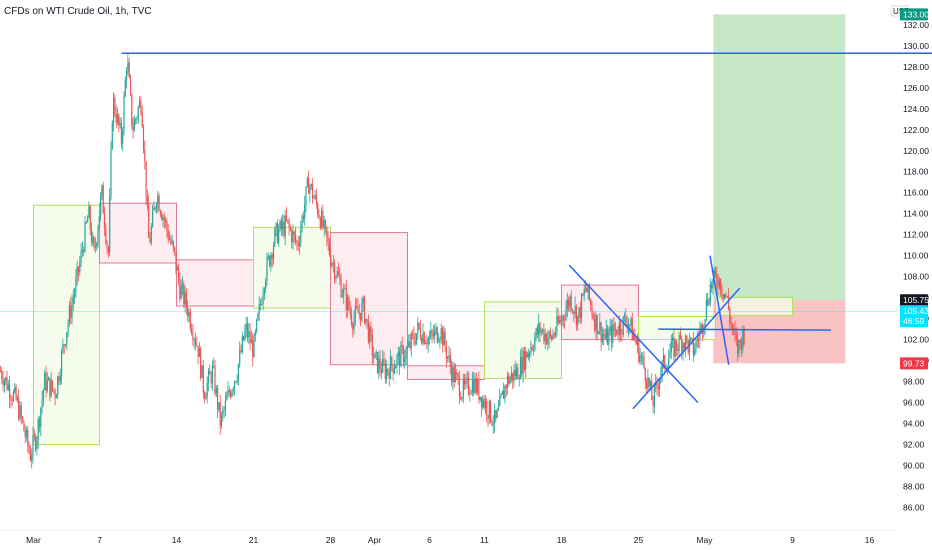  Describe the element at coordinates (916, 88) in the screenshot. I see `y-tick-label: 126.00` at that location.